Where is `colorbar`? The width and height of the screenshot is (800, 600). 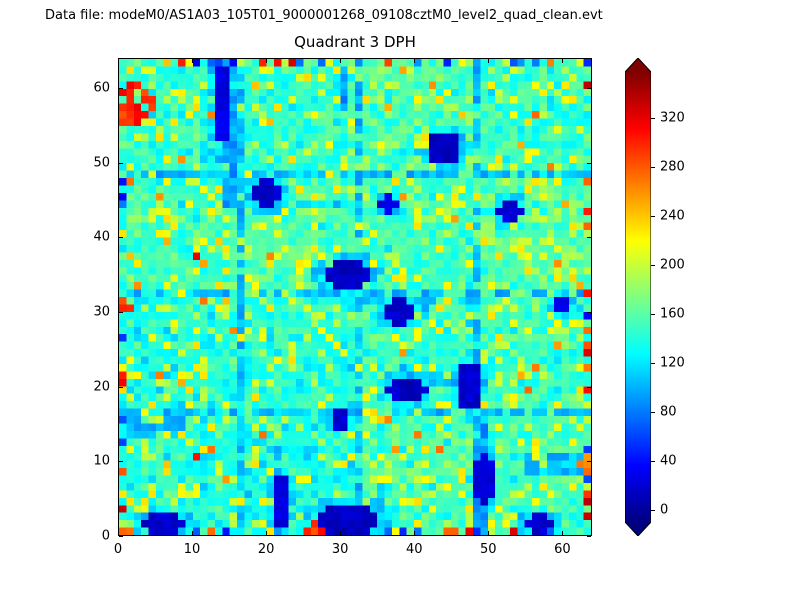
colorbar is located at coordinates (638, 297).